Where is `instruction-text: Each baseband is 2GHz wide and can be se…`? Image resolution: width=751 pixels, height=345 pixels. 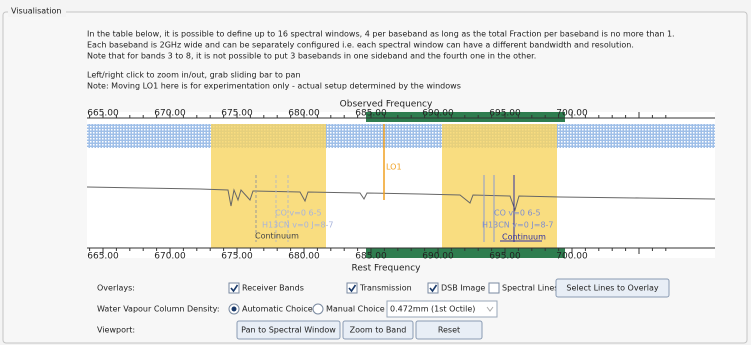 instruction-text: Each baseband is 2GHz wide and can be se… is located at coordinates (360, 45).